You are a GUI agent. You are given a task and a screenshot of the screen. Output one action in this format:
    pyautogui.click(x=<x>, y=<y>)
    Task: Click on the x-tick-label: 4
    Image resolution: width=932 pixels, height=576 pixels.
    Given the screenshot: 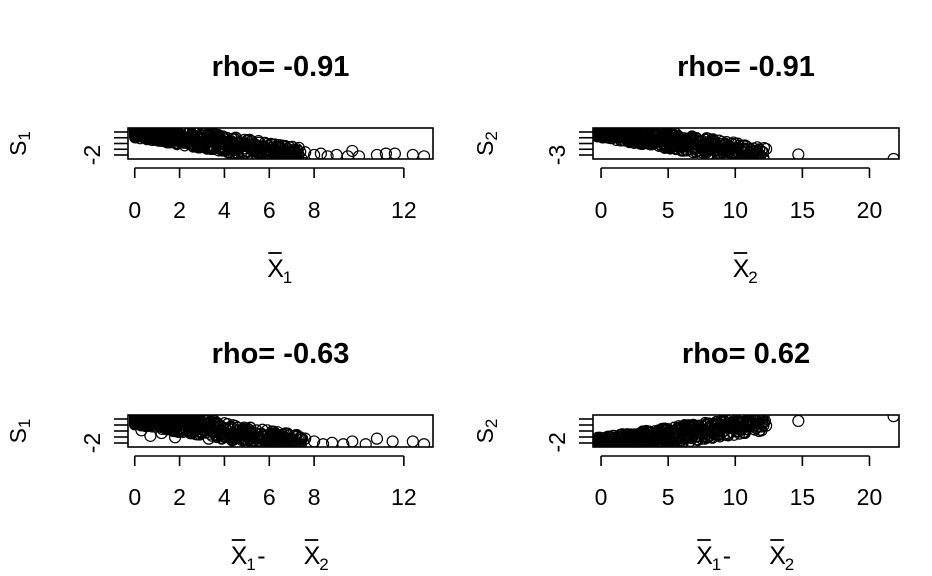 What is the action you would take?
    pyautogui.click(x=224, y=497)
    